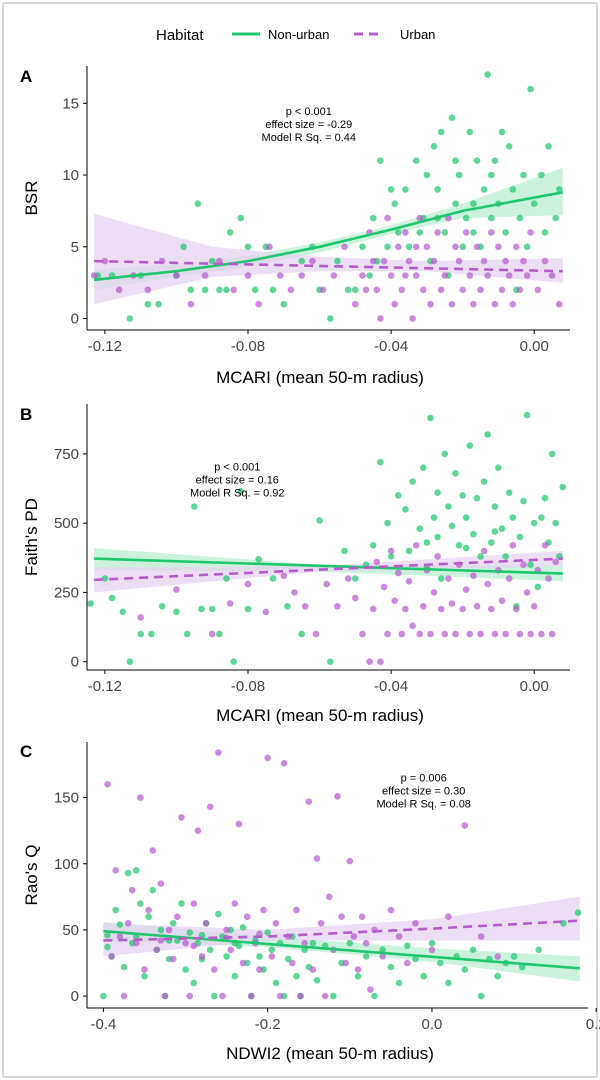 The height and width of the screenshot is (1080, 600). I want to click on legend-label-urban: Urban, so click(417, 34).